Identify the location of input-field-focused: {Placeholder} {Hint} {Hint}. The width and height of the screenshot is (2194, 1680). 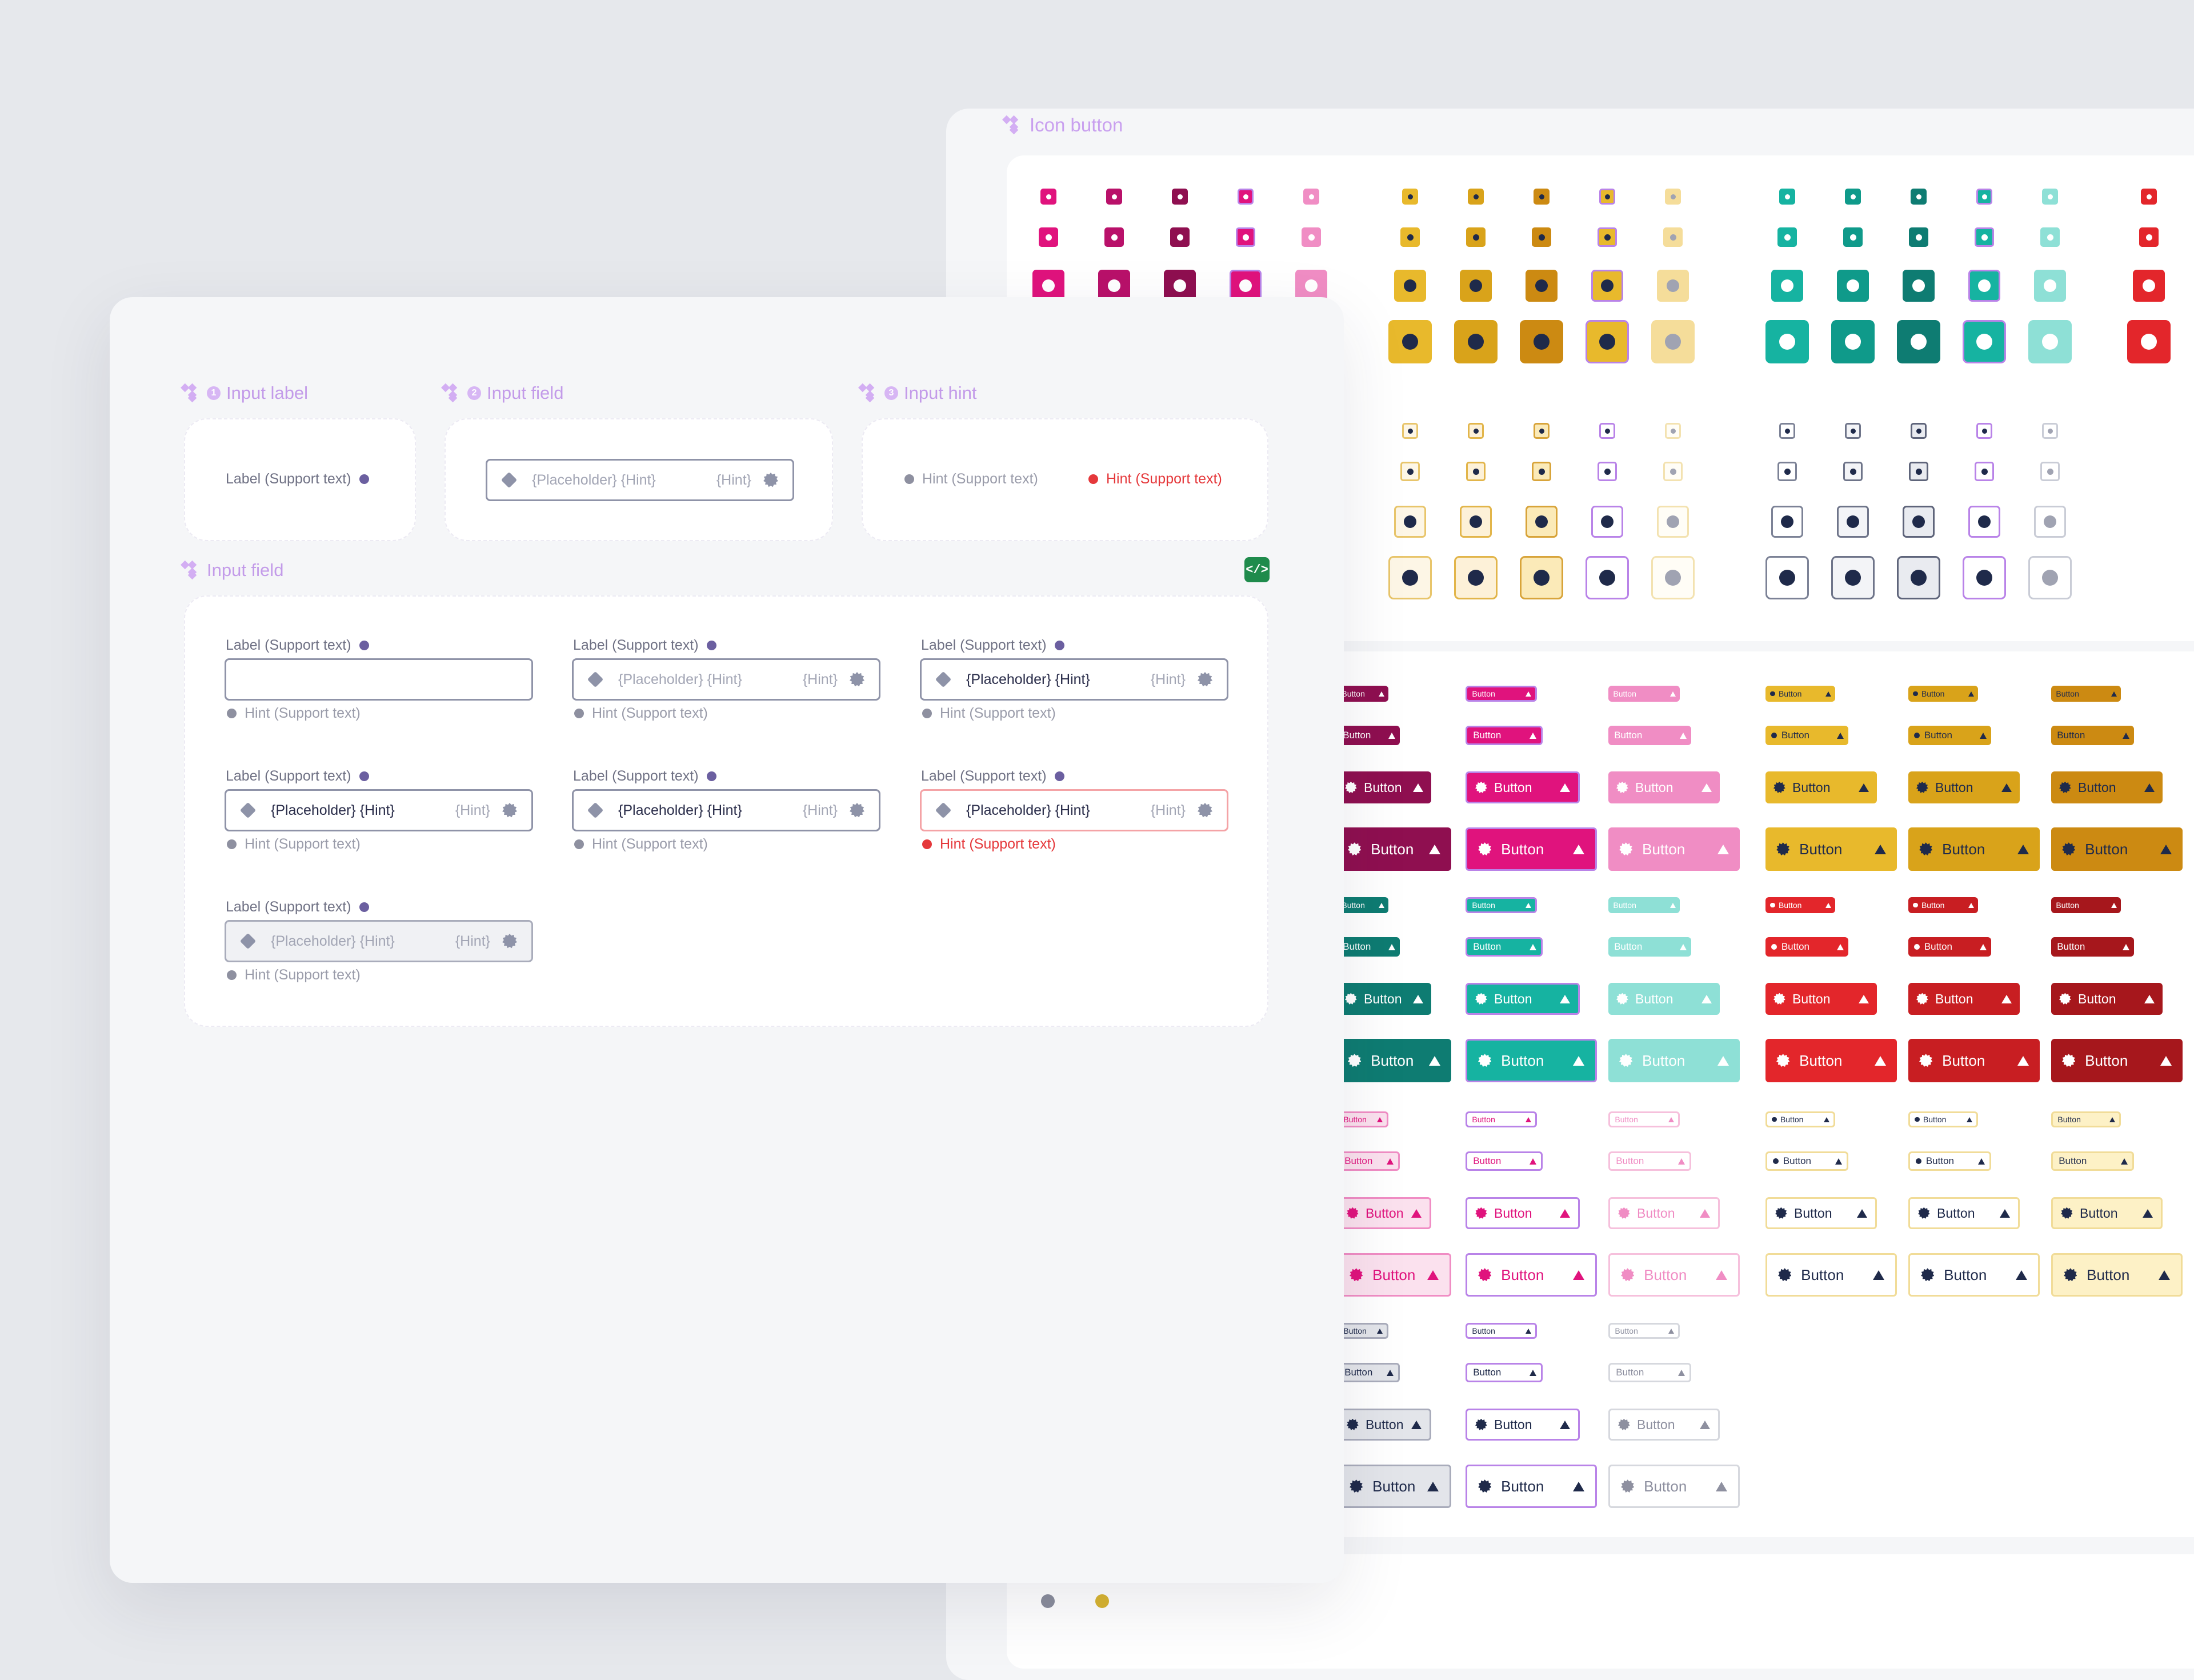
(379, 810).